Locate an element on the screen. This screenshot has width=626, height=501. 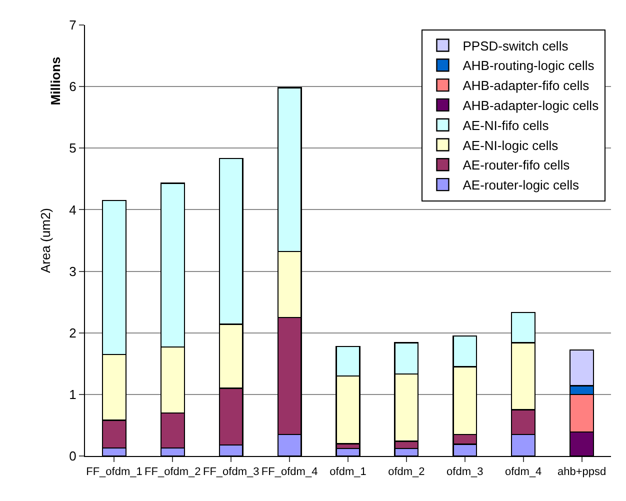
legend-label: AE-router-logic cells is located at coordinates (521, 185).